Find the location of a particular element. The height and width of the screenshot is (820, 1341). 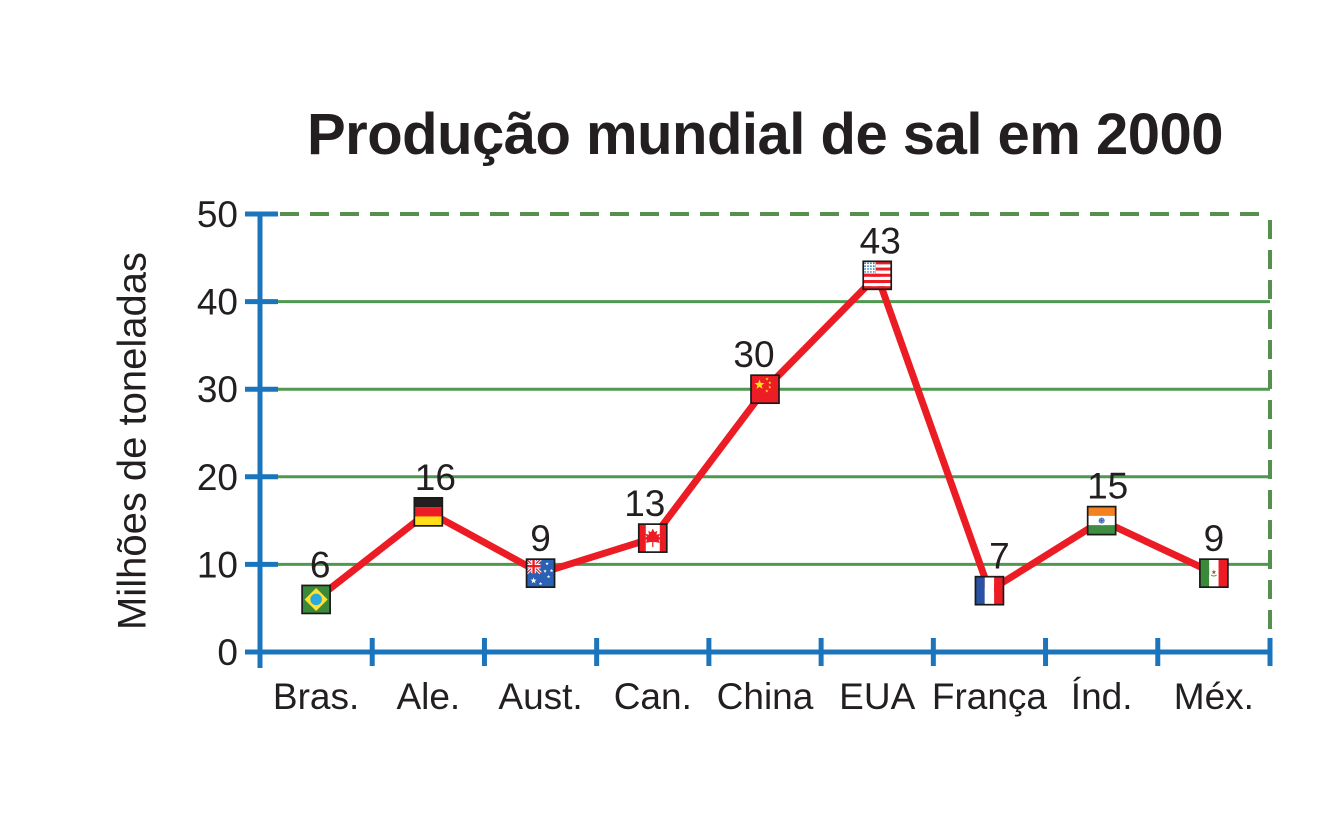

value-label-3: 13 is located at coordinates (644, 503).